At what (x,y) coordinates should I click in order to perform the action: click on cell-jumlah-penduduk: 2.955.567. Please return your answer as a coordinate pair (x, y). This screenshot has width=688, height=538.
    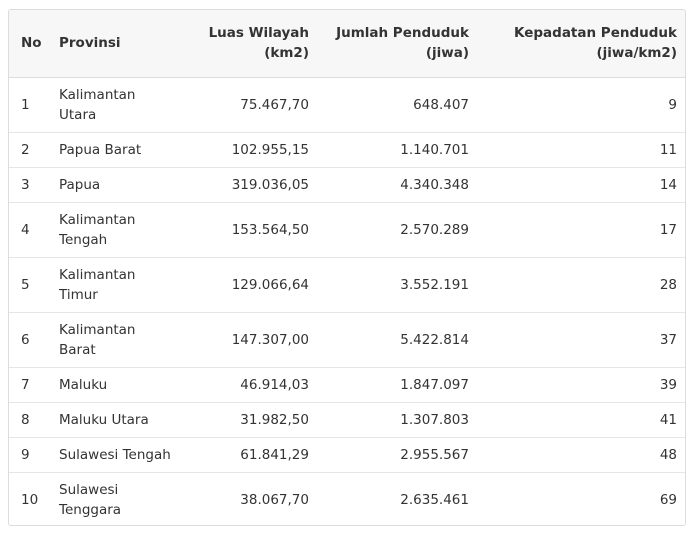
    Looking at the image, I should click on (399, 454).